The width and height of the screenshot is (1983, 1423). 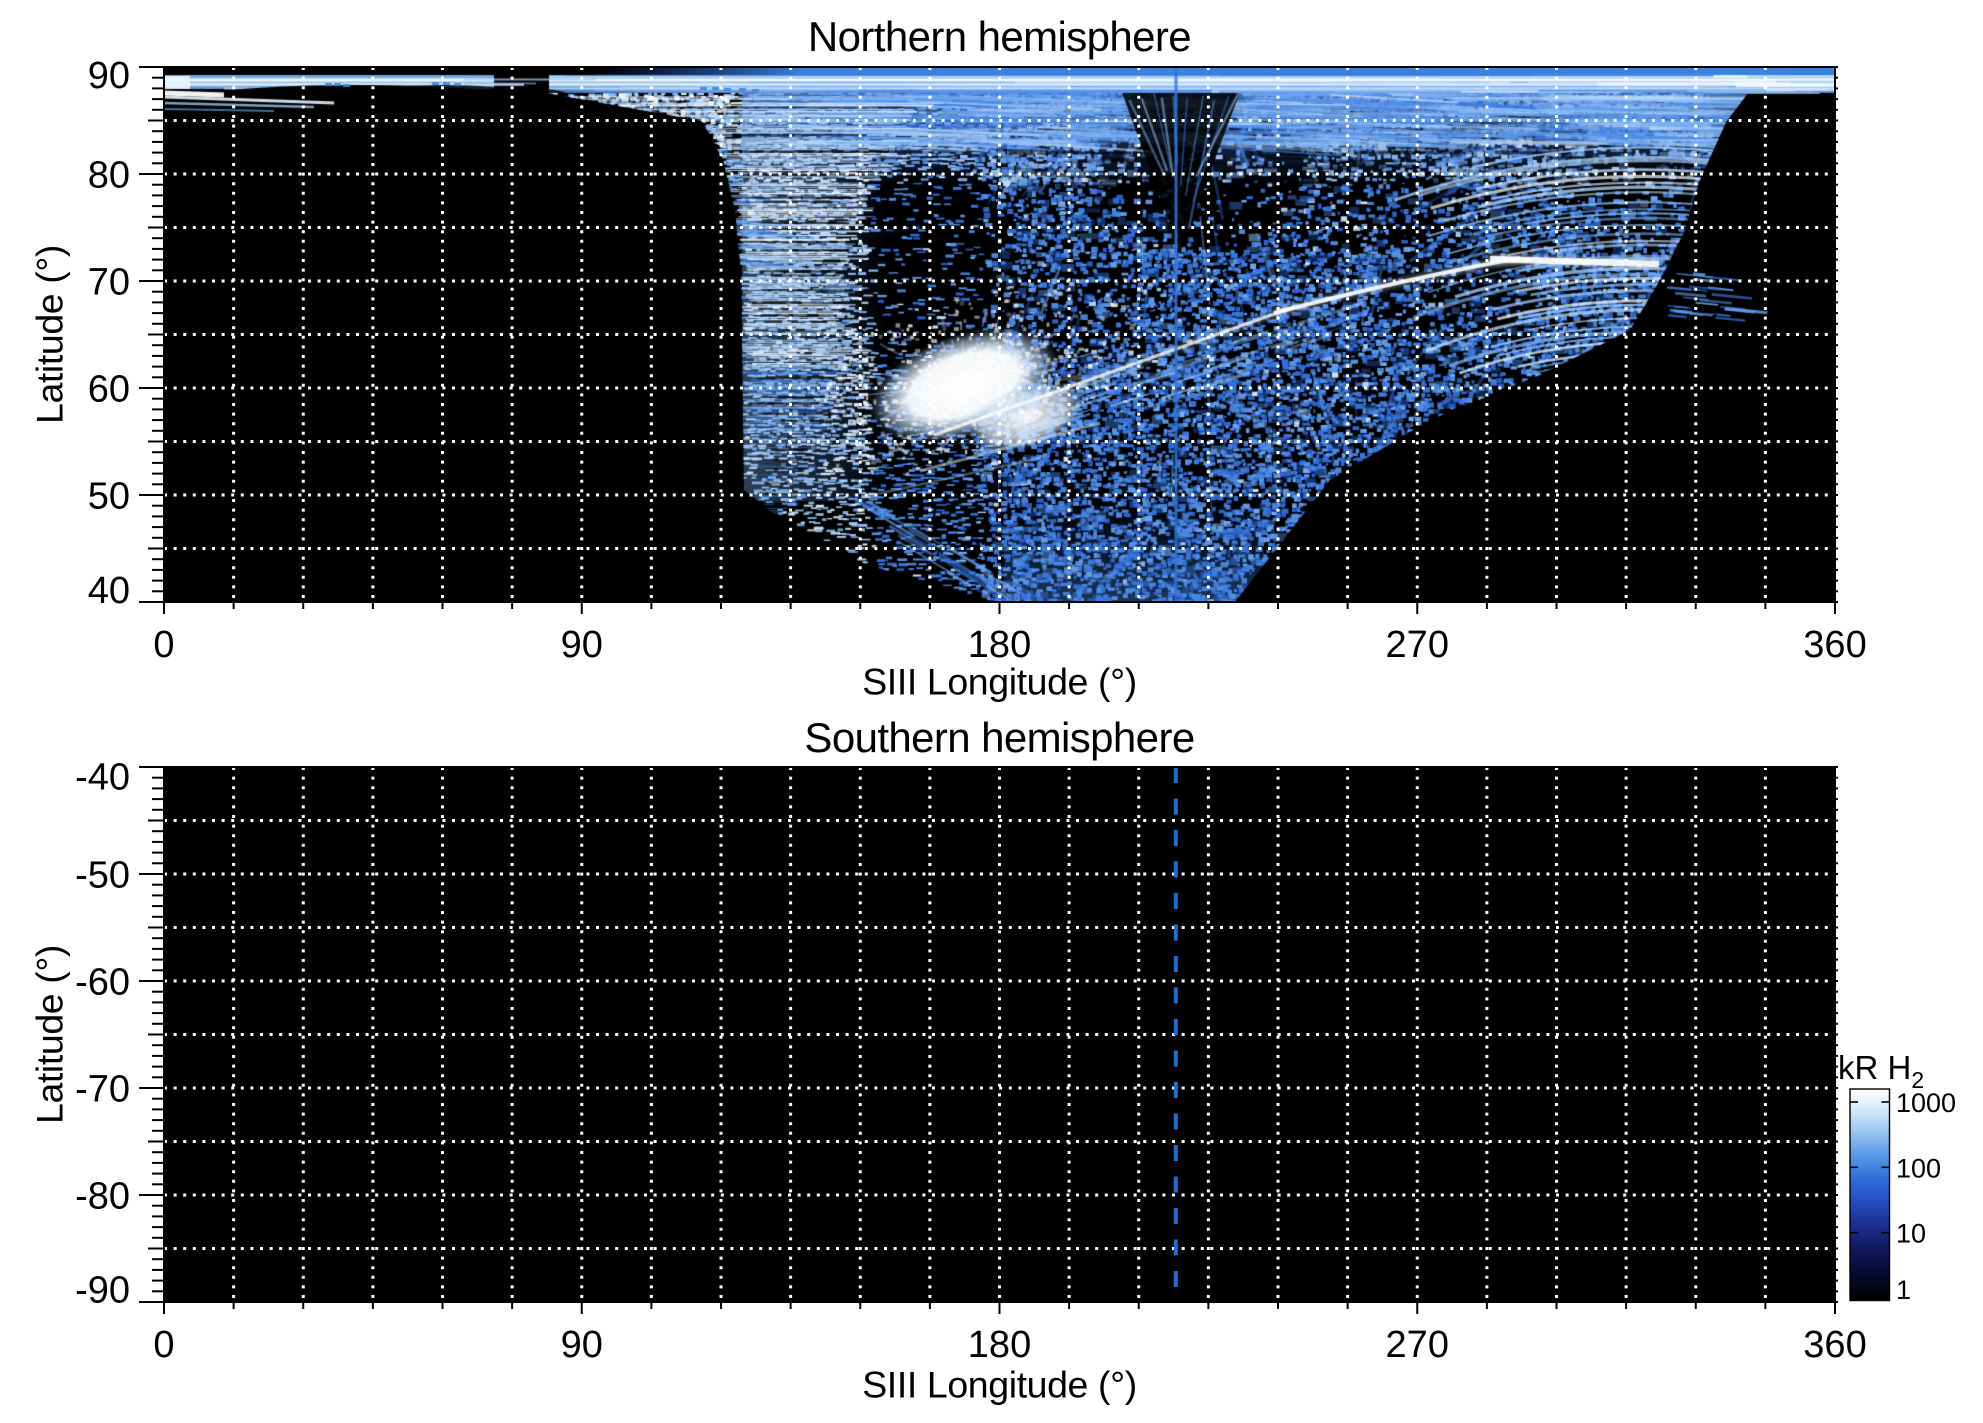 I want to click on svg-text: 10, so click(x=1911, y=1234).